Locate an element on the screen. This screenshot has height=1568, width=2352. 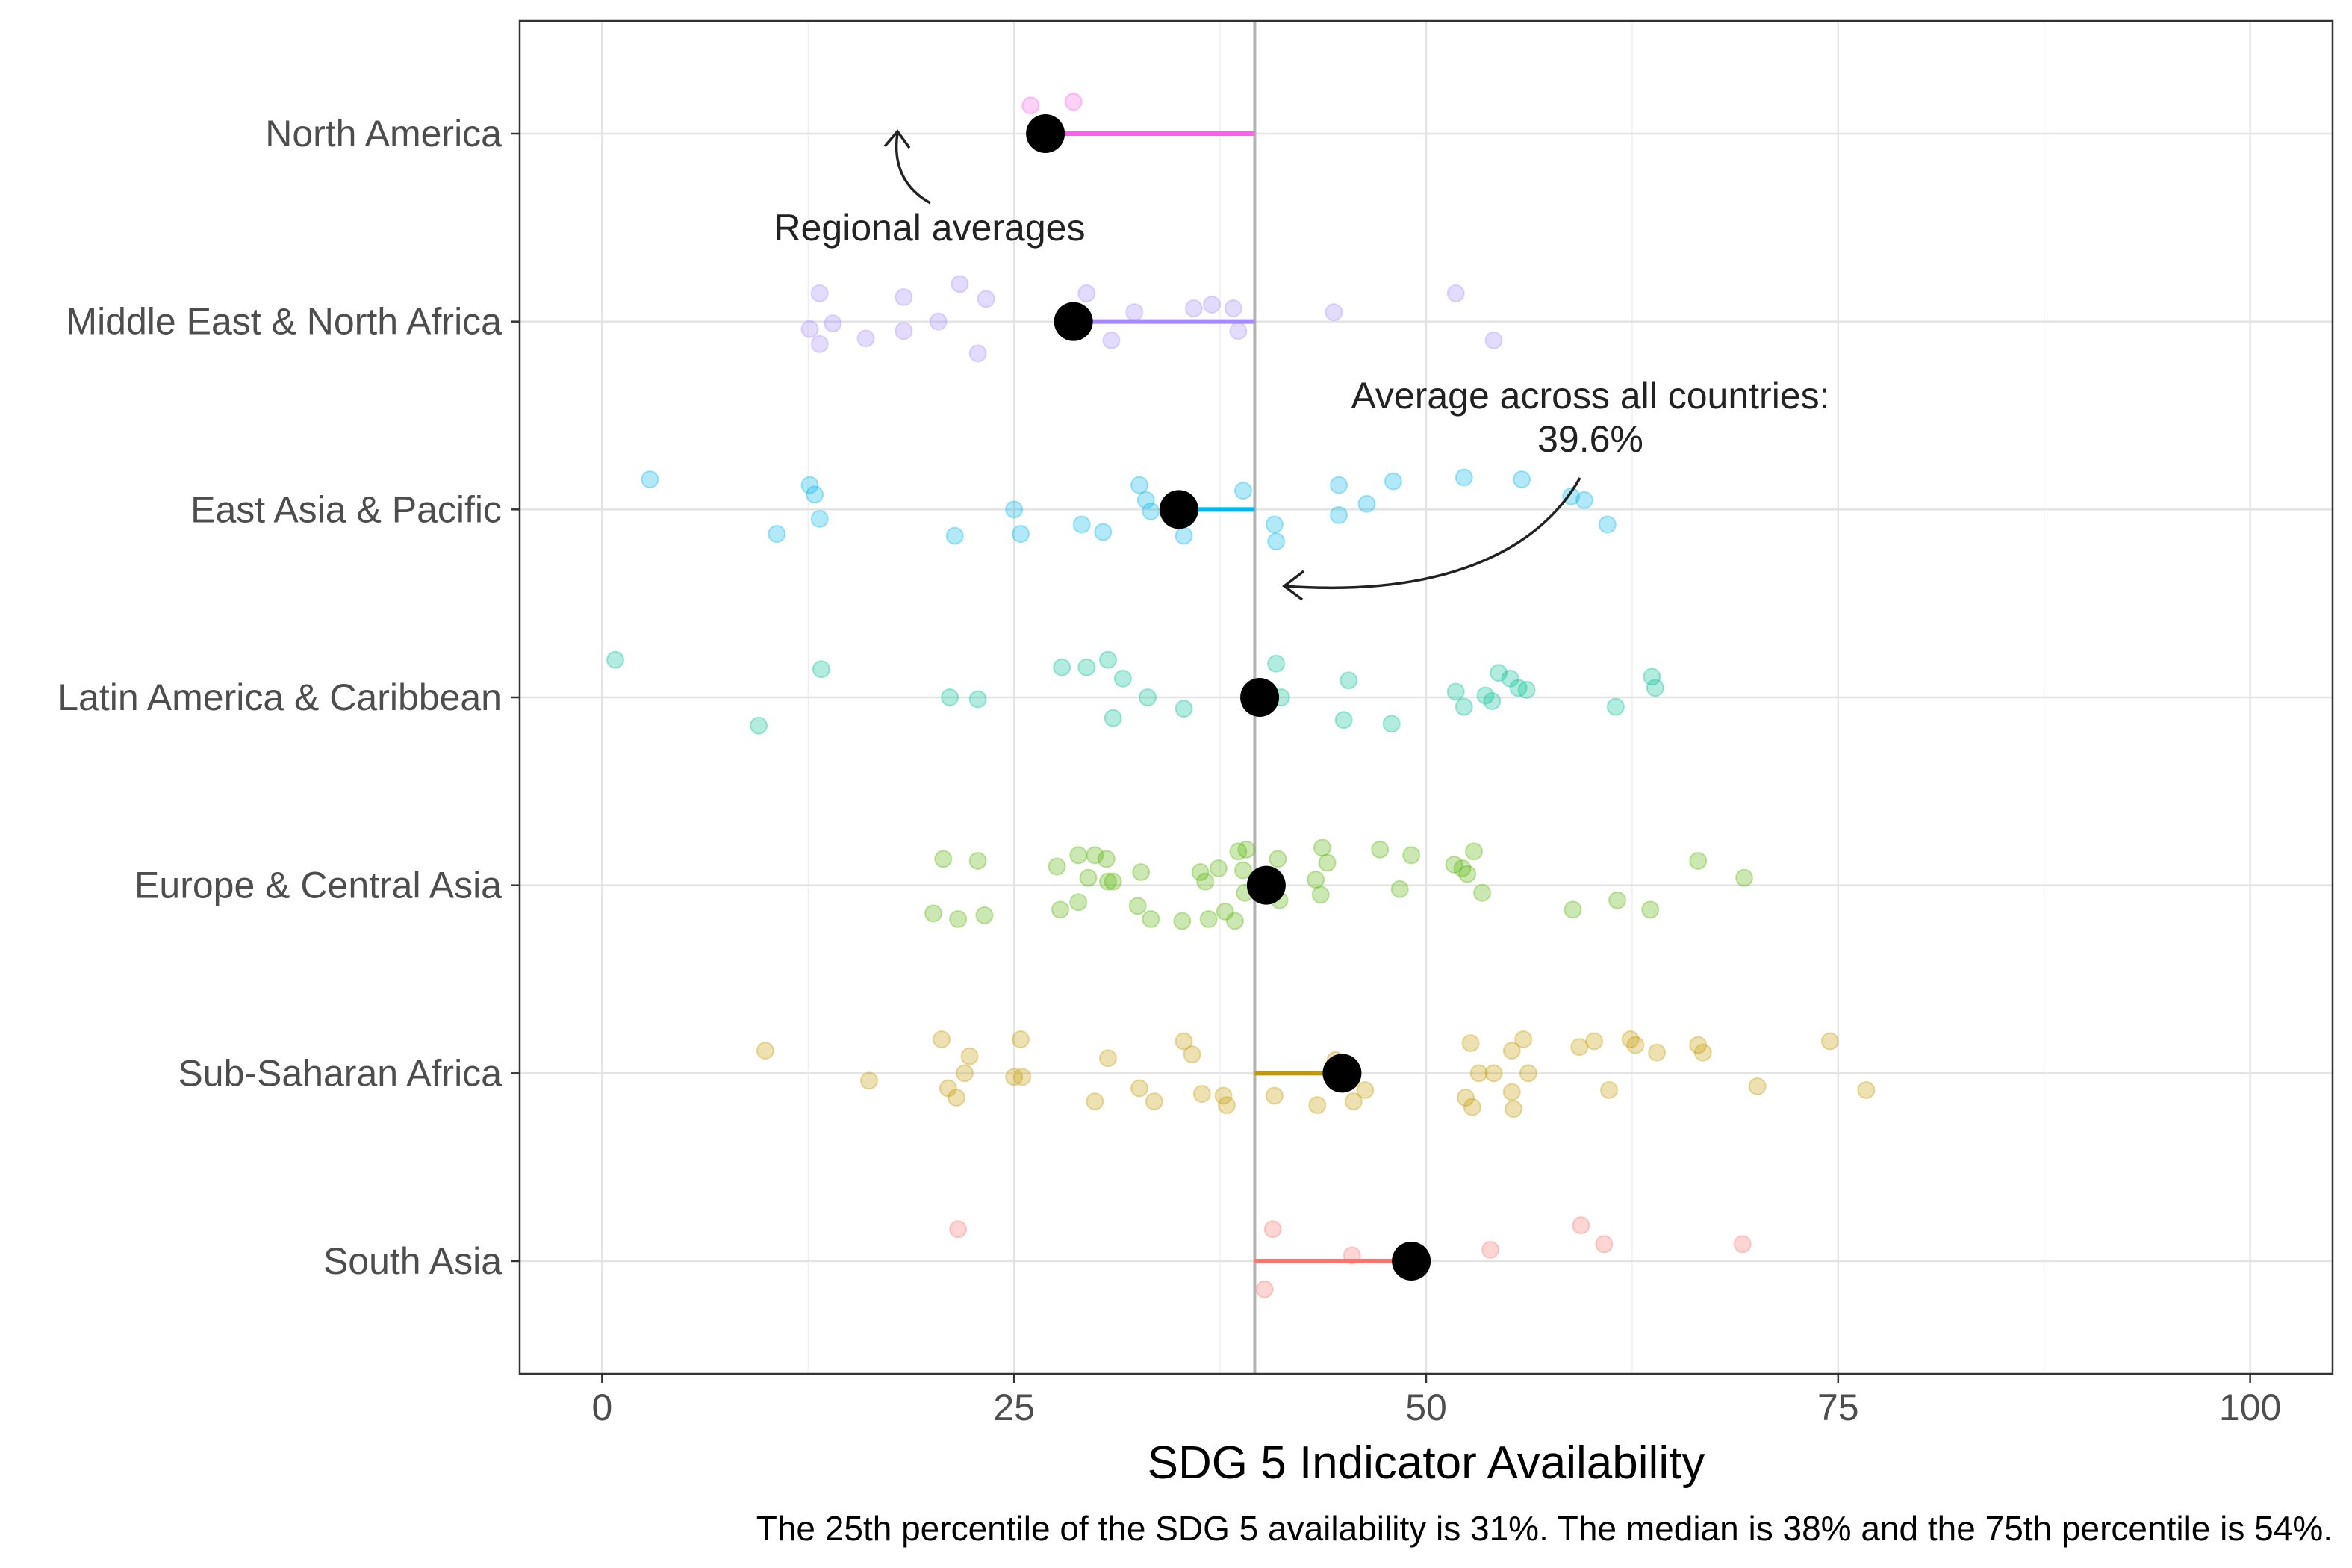
annotation-arrowhead-regional is located at coordinates (897, 139).